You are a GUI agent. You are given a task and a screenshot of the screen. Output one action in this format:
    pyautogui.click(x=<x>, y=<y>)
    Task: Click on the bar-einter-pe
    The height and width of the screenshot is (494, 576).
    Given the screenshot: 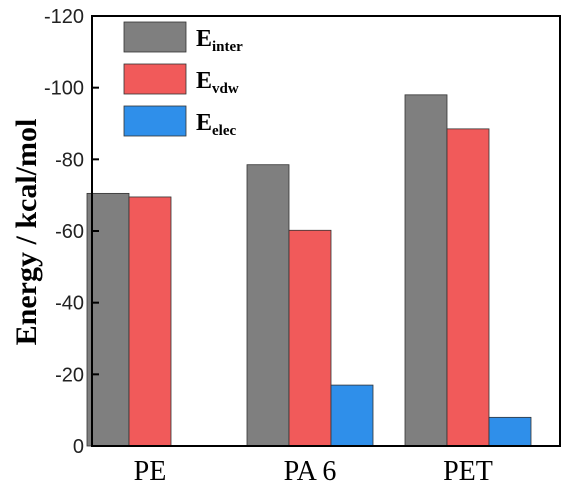 What is the action you would take?
    pyautogui.click(x=108, y=319)
    